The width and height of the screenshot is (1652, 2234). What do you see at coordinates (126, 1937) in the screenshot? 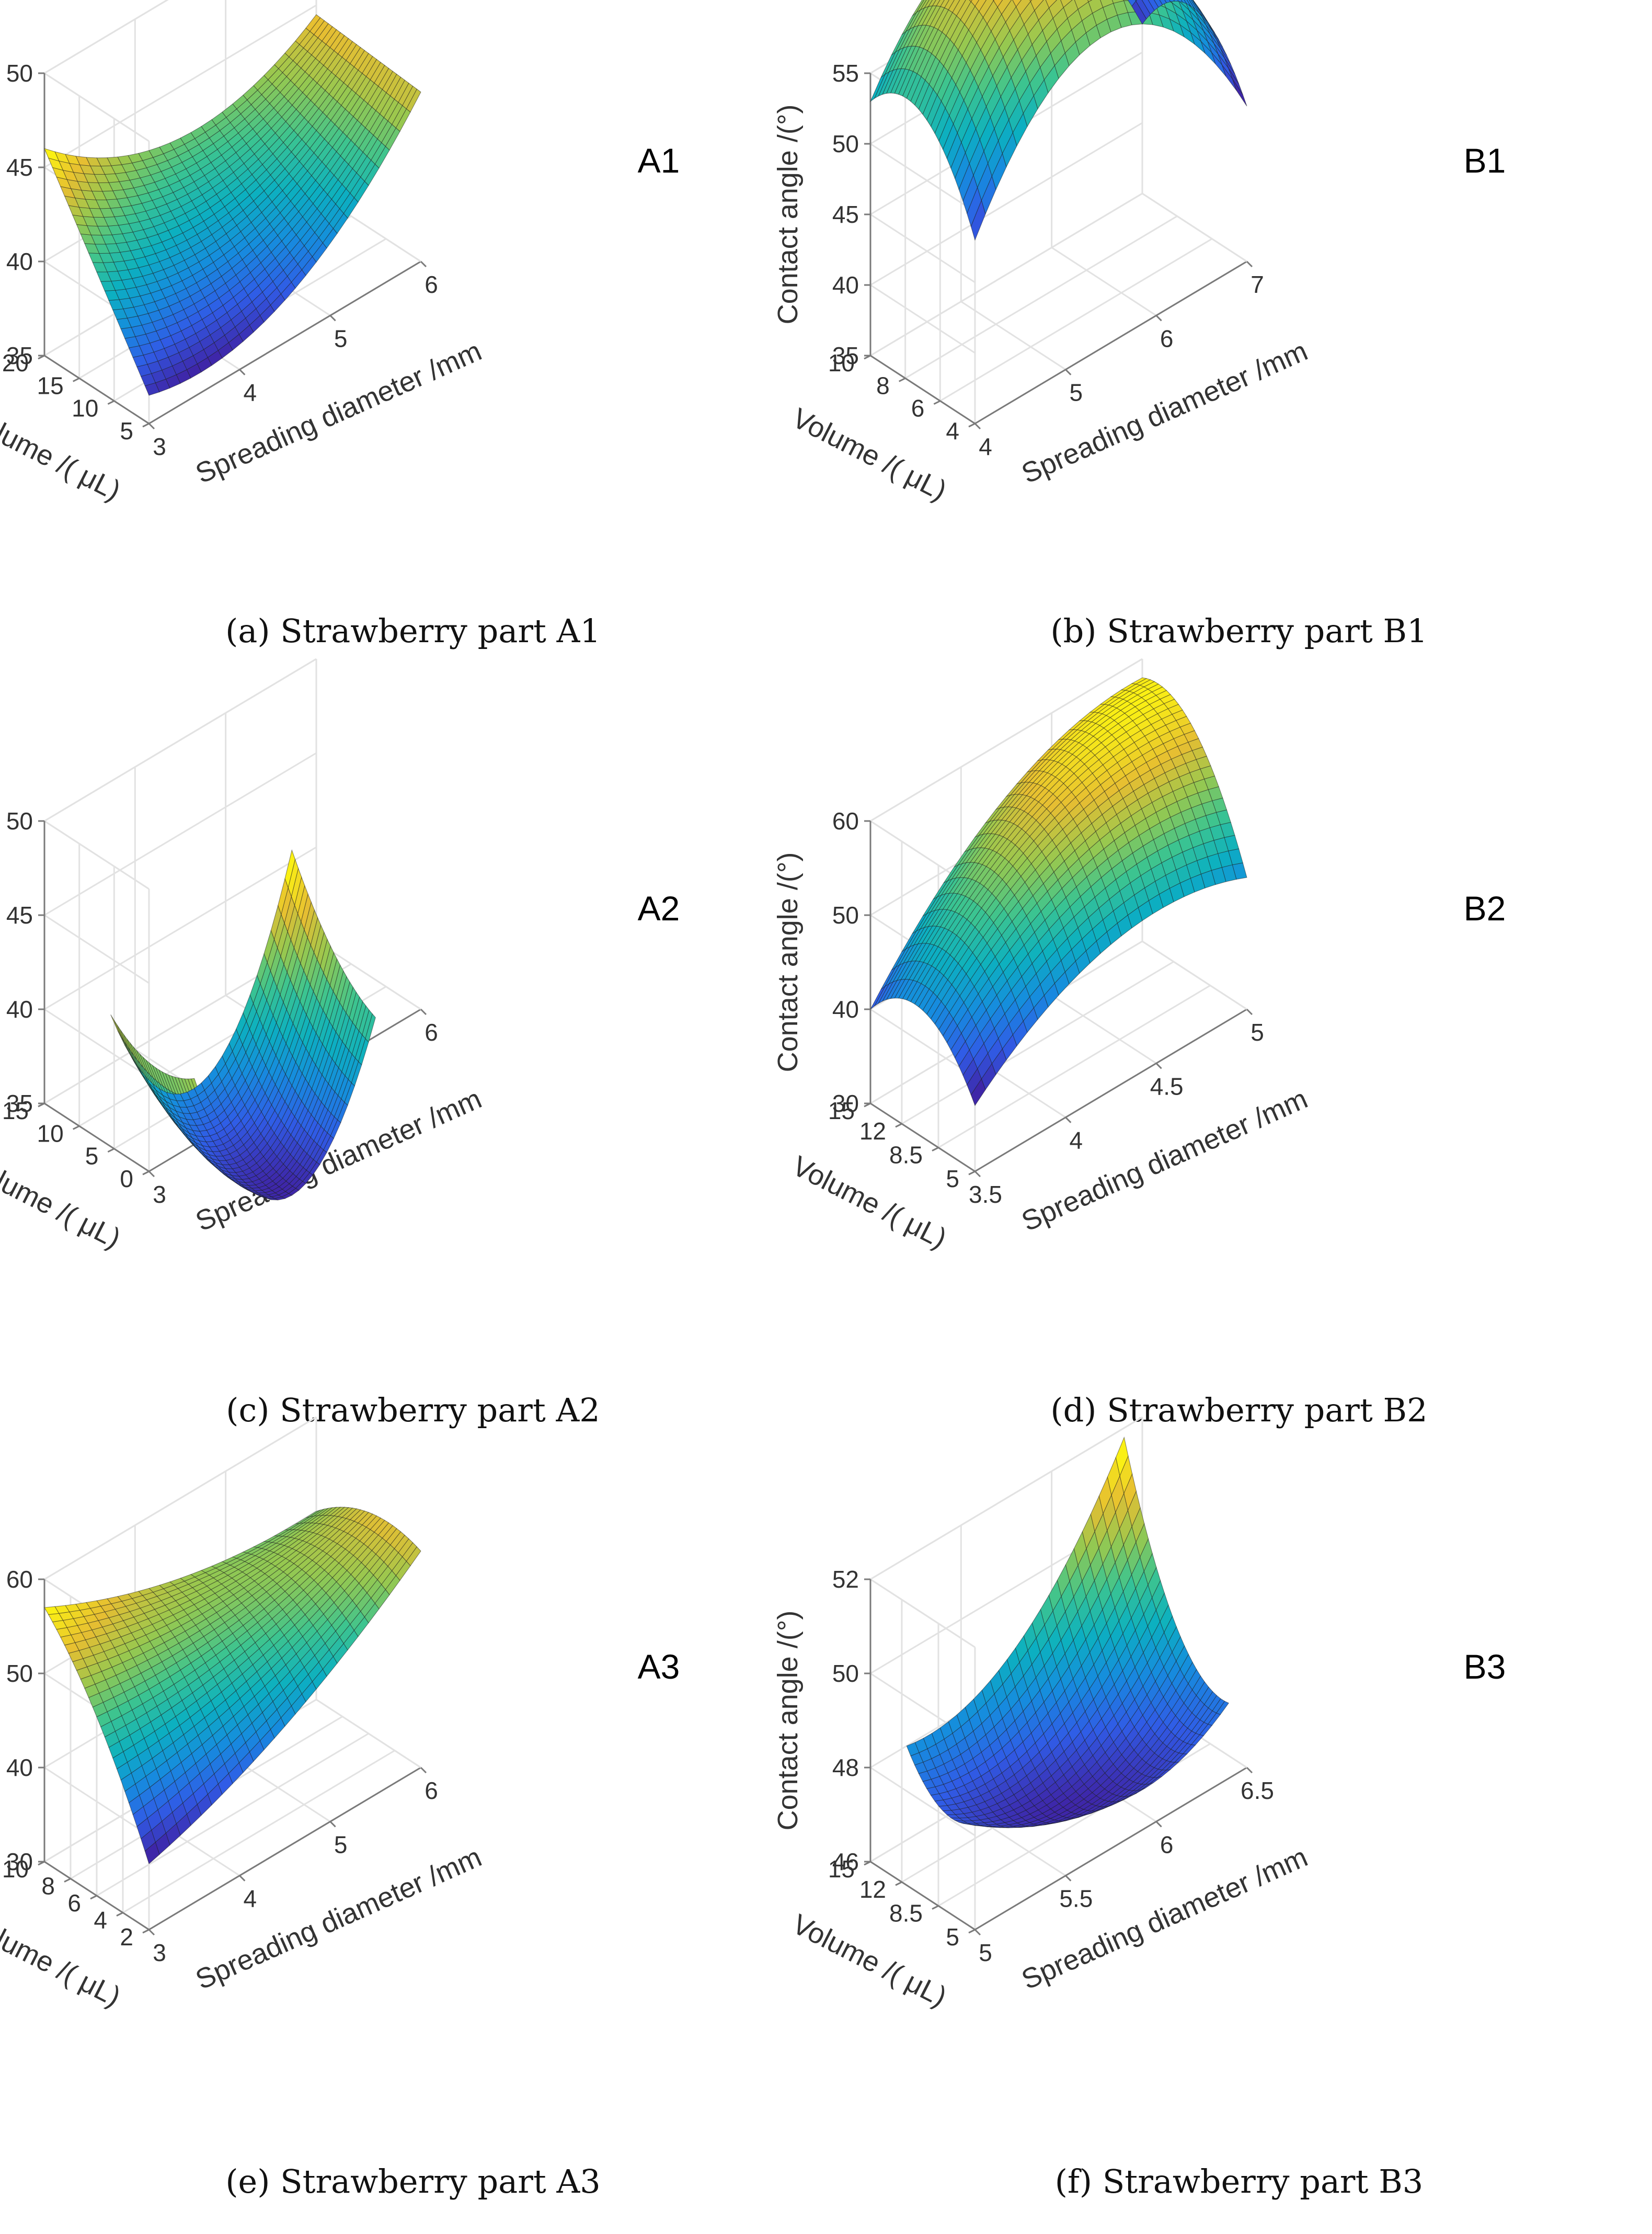
I see `y-tick-label: 2` at bounding box center [126, 1937].